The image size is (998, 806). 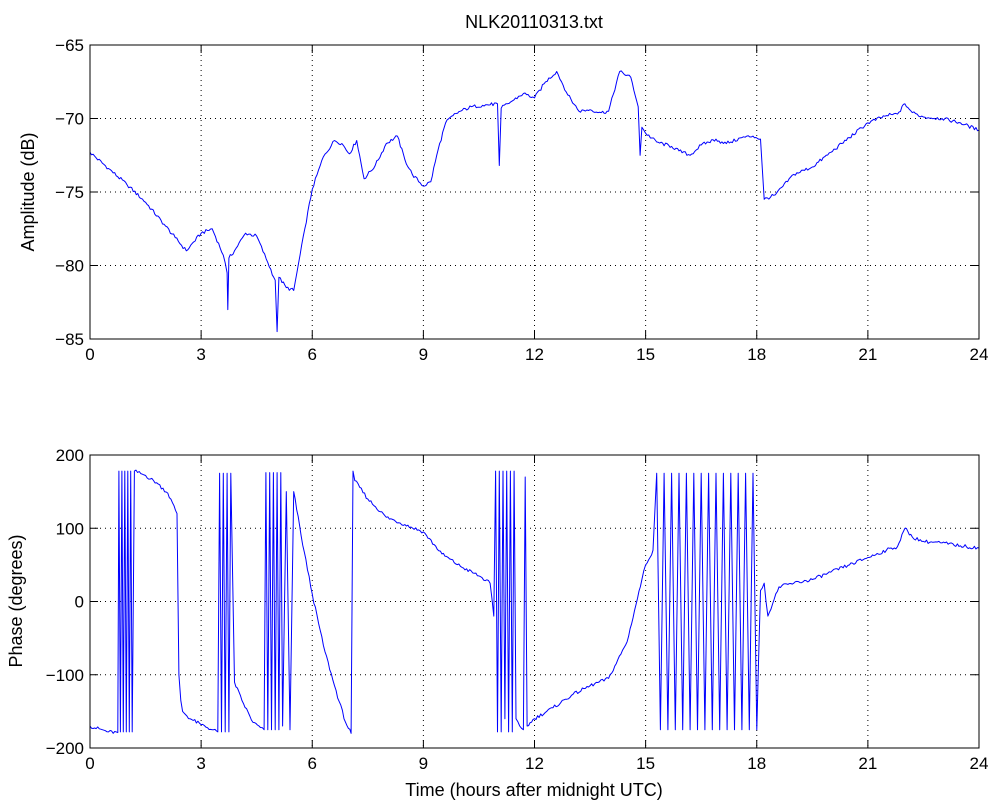 What do you see at coordinates (423, 354) in the screenshot?
I see `amplitude-x-tick-label: 9` at bounding box center [423, 354].